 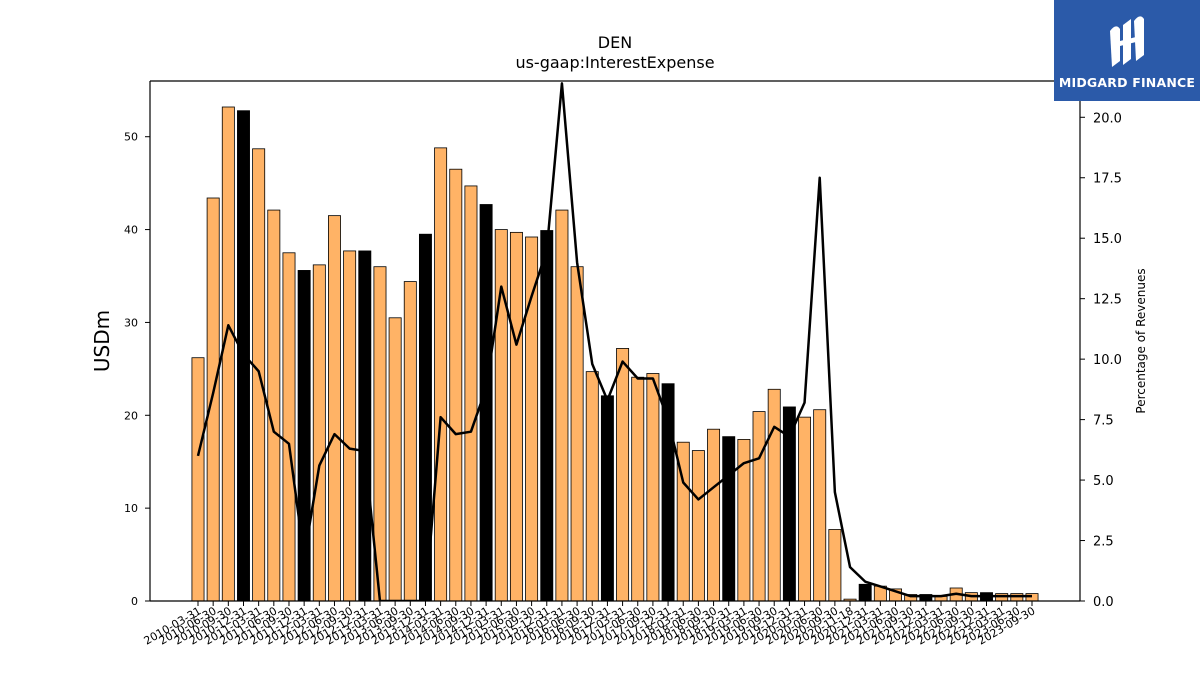 What do you see at coordinates (1127, 41) in the screenshot?
I see `midgard-logo-icon` at bounding box center [1127, 41].